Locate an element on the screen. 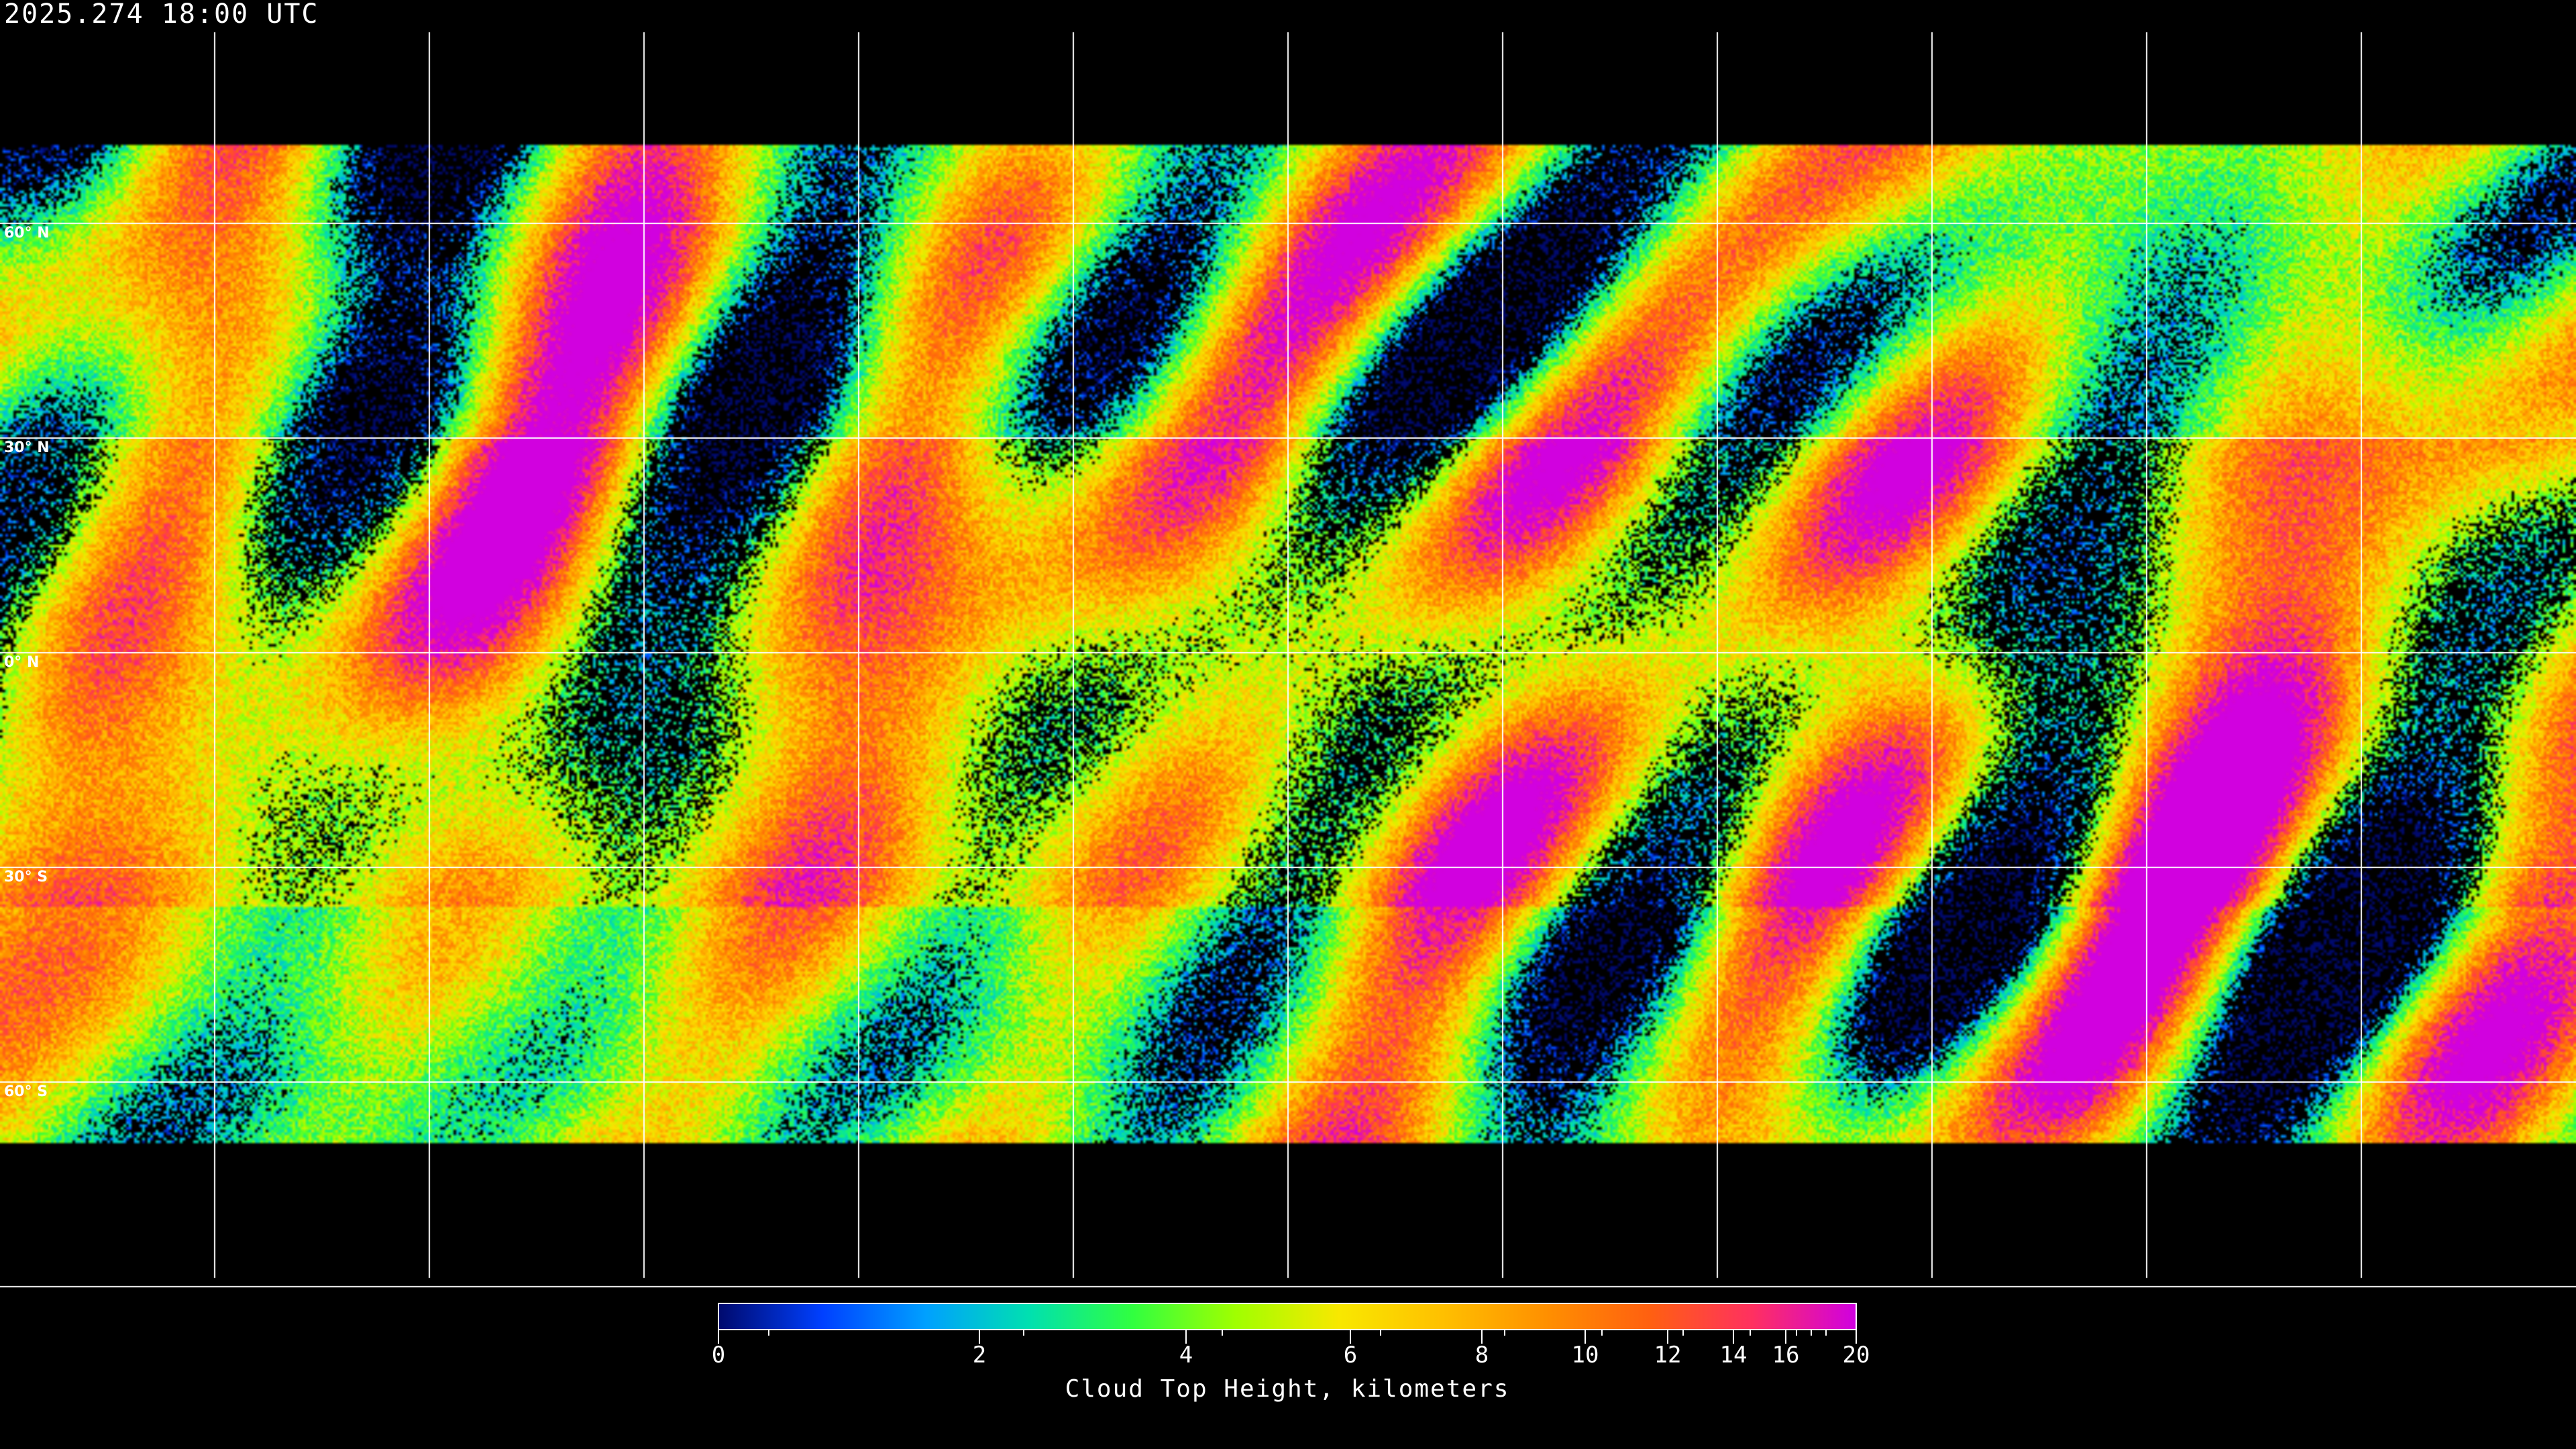 The height and width of the screenshot is (1449, 2576). colorbar-label: Cloud Top Height, kilometers is located at coordinates (1287, 1389).